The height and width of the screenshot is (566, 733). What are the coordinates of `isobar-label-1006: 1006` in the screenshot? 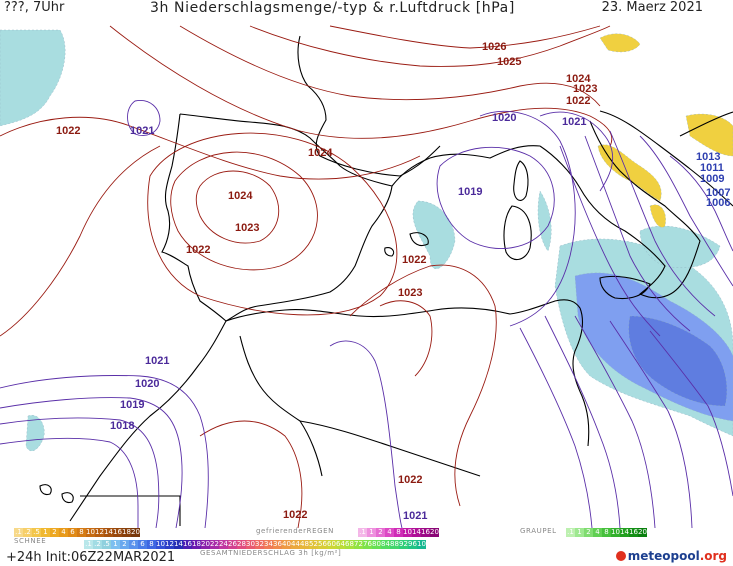 It's located at (718, 203).